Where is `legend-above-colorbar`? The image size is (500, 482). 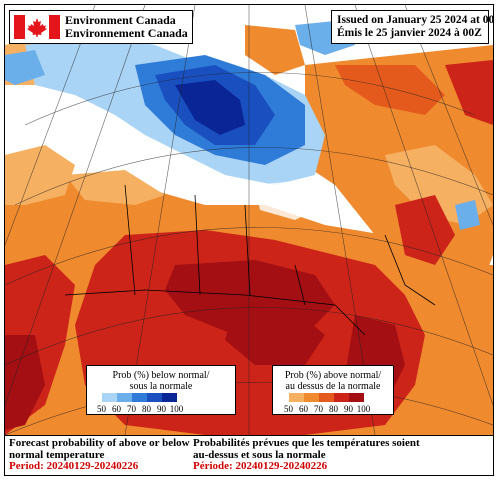 legend-above-colorbar is located at coordinates (326, 397).